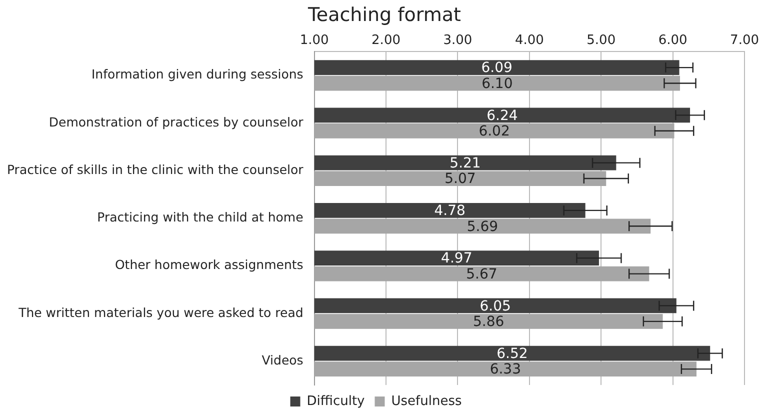 The height and width of the screenshot is (418, 762). I want to click on legend-label: Difficulty, so click(336, 401).